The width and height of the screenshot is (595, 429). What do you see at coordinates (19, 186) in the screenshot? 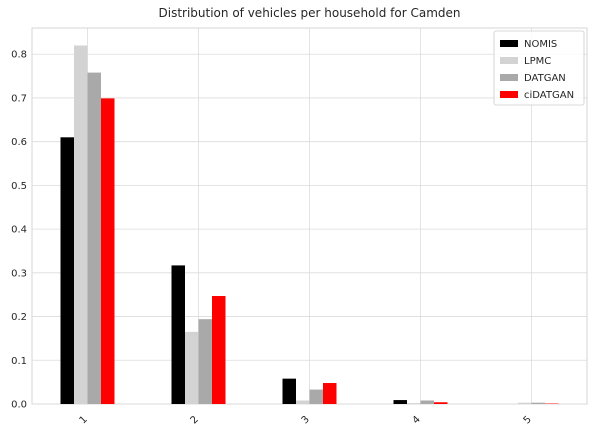
I see `y-tick-label: 0.5` at bounding box center [19, 186].